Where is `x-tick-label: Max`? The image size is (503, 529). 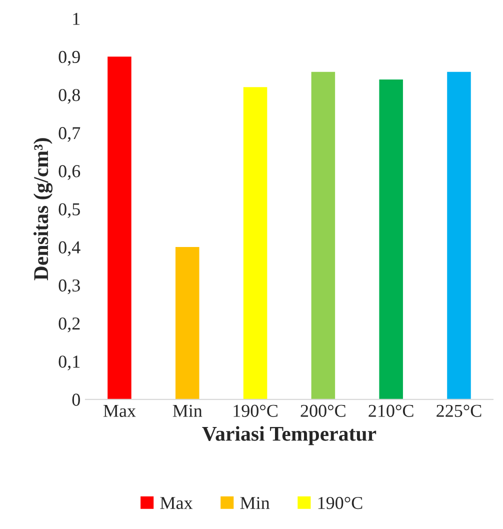
x-tick-label: Max is located at coordinates (119, 410).